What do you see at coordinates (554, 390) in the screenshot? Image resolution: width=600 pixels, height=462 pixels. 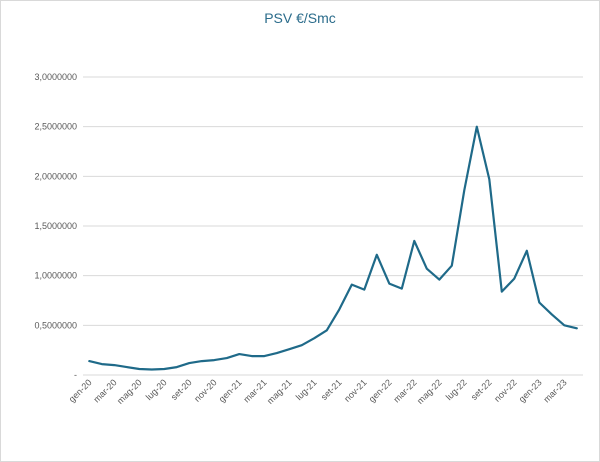 I see `x-tick-label: mar-23` at bounding box center [554, 390].